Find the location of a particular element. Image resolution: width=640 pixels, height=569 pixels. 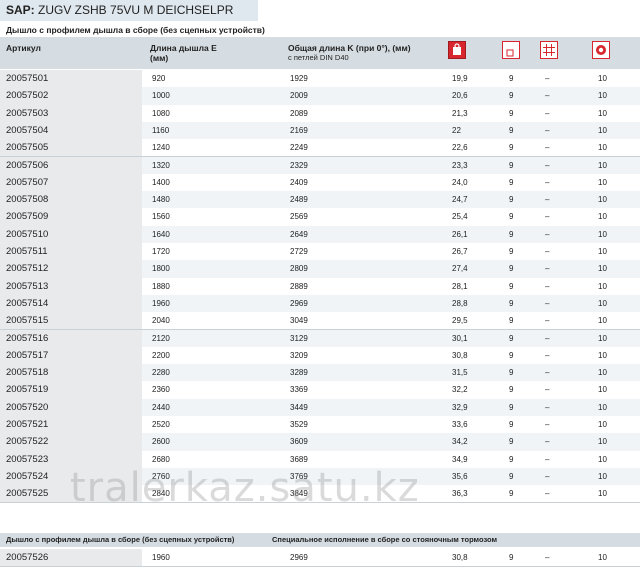

length-e-cell: 1800 is located at coordinates (161, 269).